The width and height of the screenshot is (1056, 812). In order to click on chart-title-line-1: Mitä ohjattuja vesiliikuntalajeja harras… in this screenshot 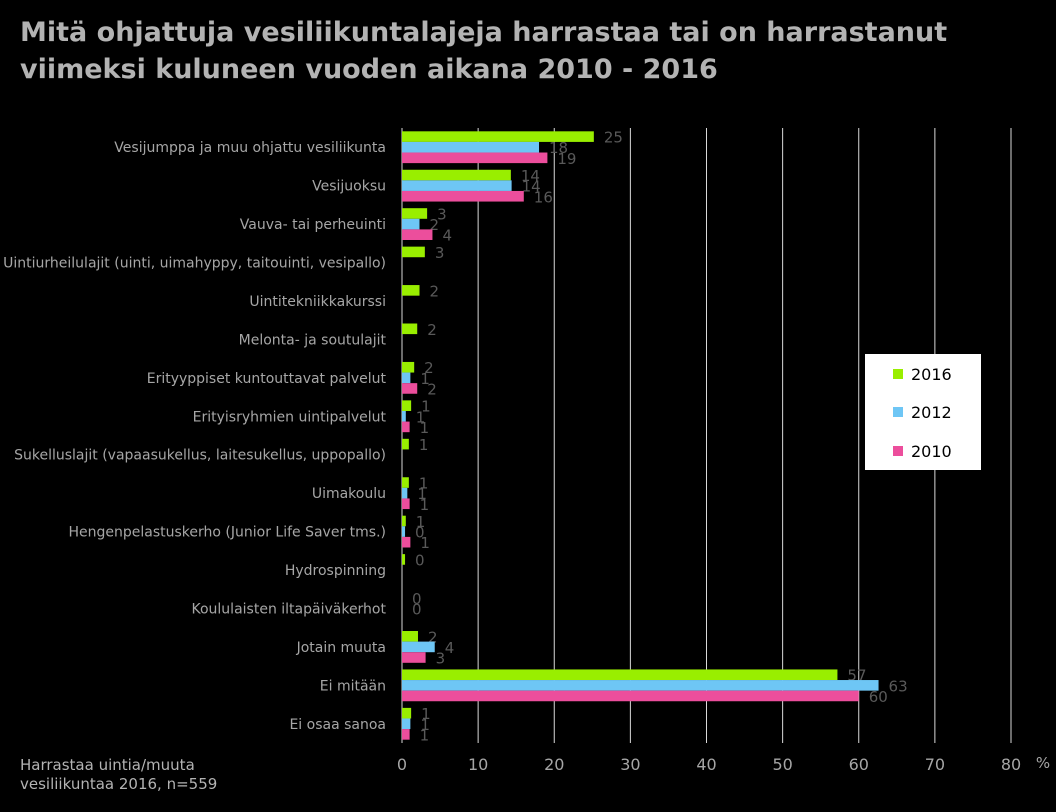, I will do `click(484, 32)`.